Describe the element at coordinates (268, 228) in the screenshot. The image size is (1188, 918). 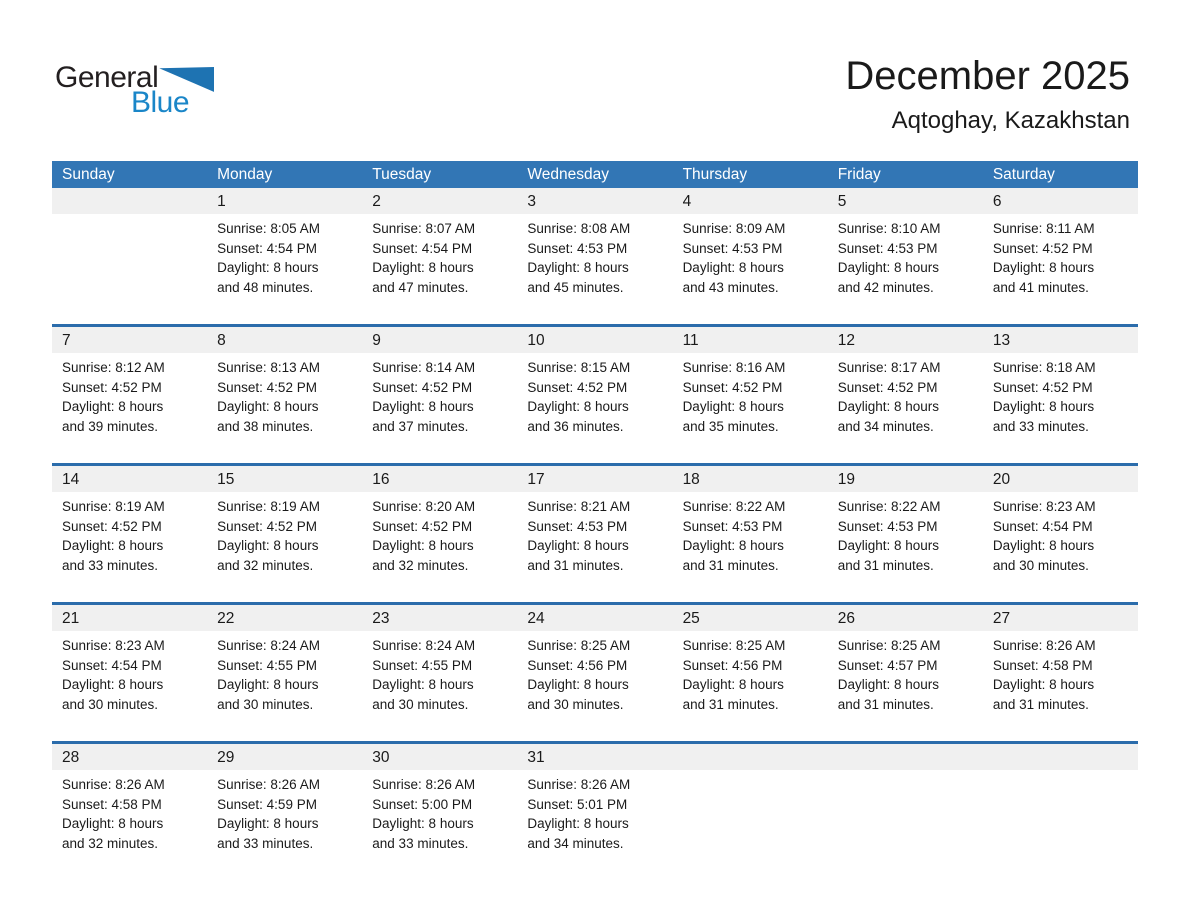
I see `sunrise-text: Sunrise: 8:05 AM` at that location.